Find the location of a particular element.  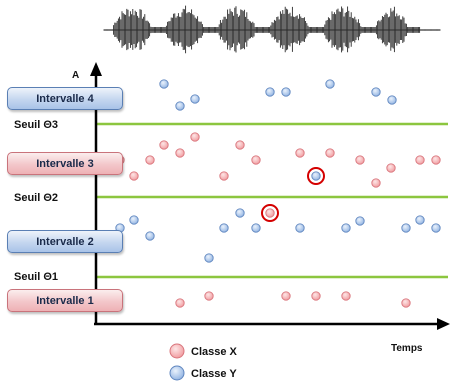

x-axis-label: Temps is located at coordinates (407, 348).